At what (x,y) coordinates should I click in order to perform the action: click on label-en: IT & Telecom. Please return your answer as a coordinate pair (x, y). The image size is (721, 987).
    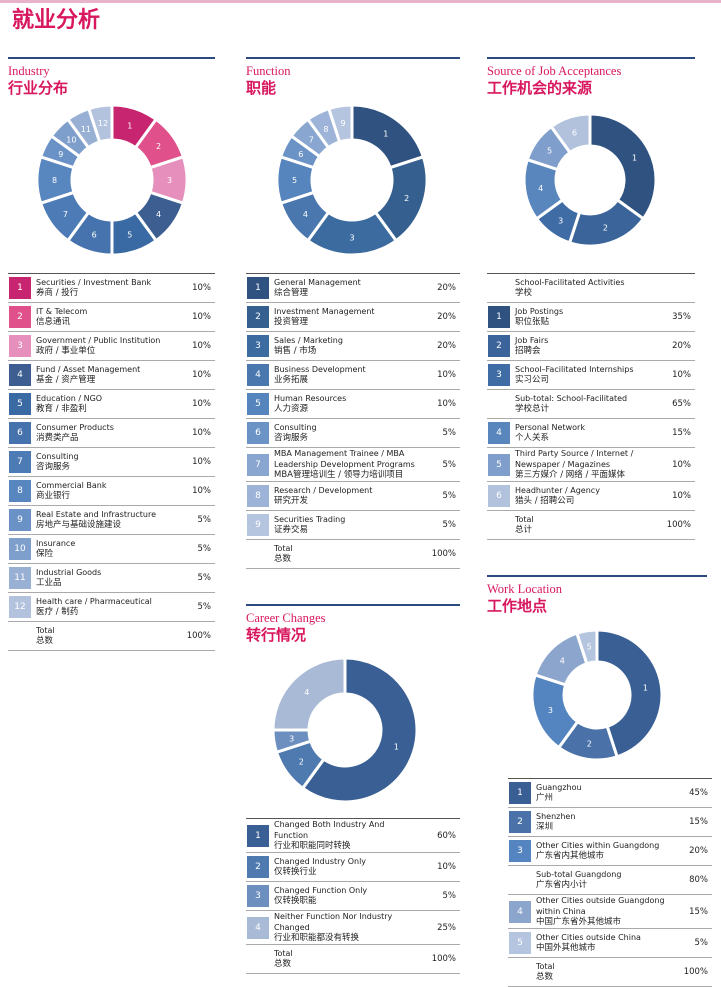
    Looking at the image, I should click on (62, 311).